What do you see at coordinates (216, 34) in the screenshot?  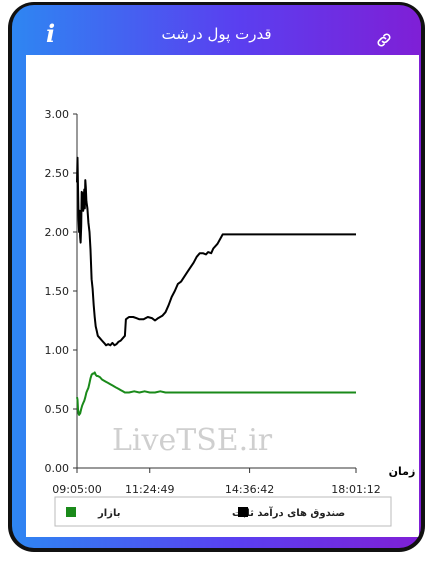 I see `widget-title: قدرت پول درشت` at bounding box center [216, 34].